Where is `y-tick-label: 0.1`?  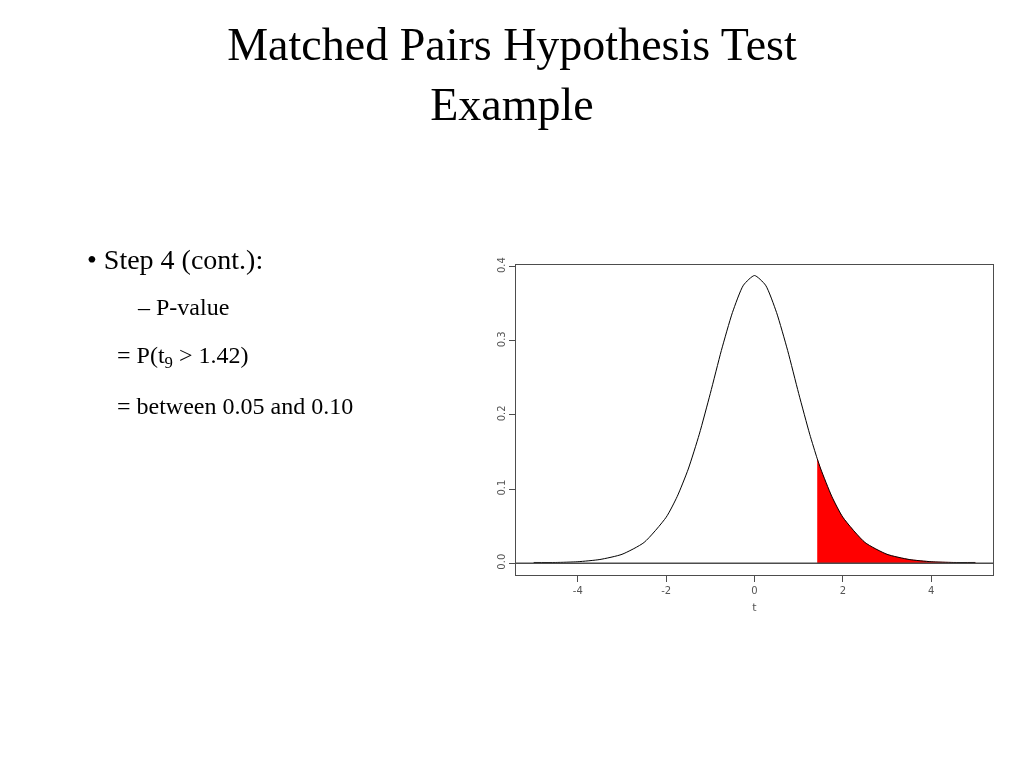 y-tick-label: 0.1 is located at coordinates (501, 487).